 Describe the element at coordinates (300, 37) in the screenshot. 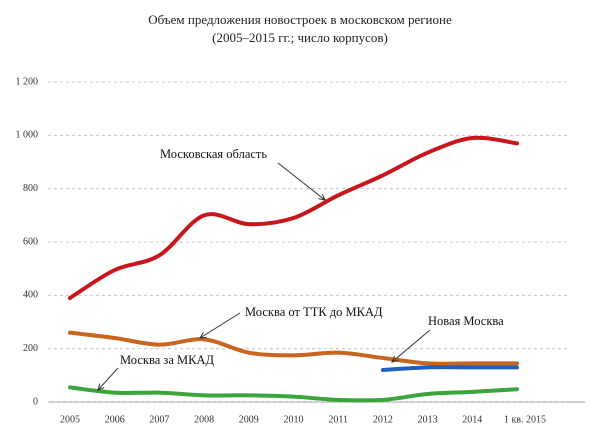

I see `chart-subtitle: (2005–2015 гг.; число корпусов)` at that location.